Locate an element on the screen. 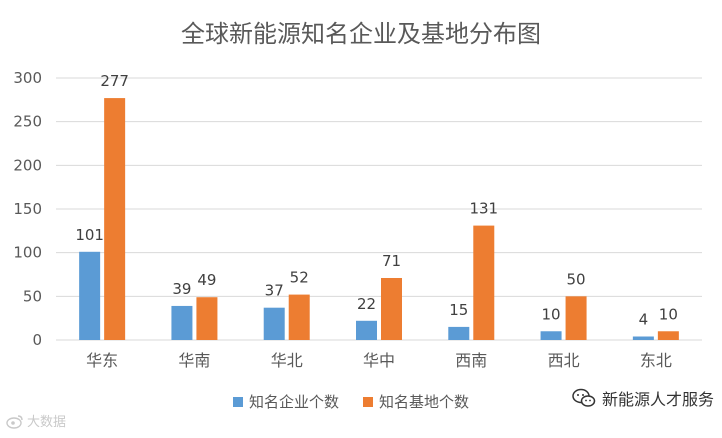 Image resolution: width=722 pixels, height=438 pixels. data-label: 39 is located at coordinates (181, 289).